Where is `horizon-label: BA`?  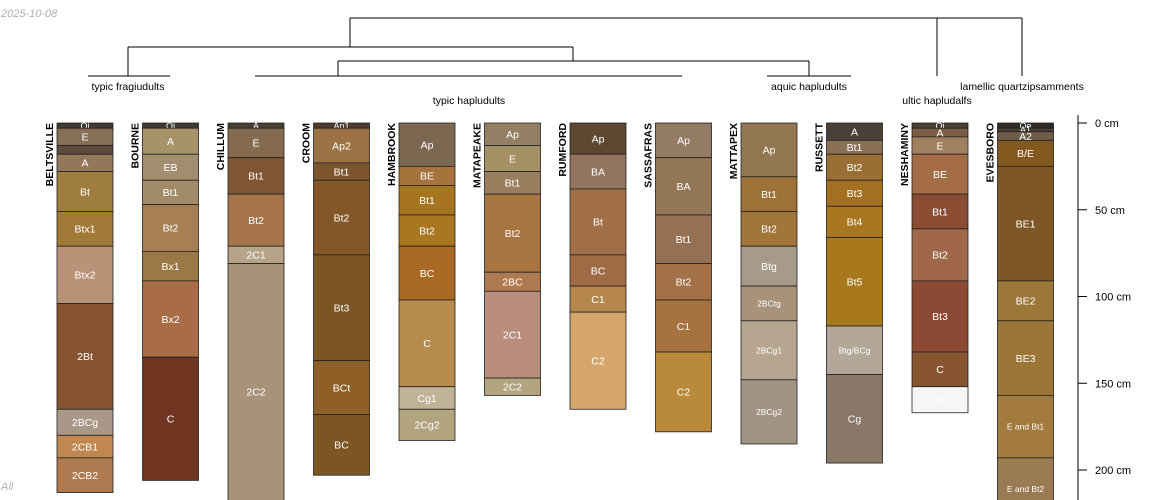 horizon-label: BA is located at coordinates (683, 187).